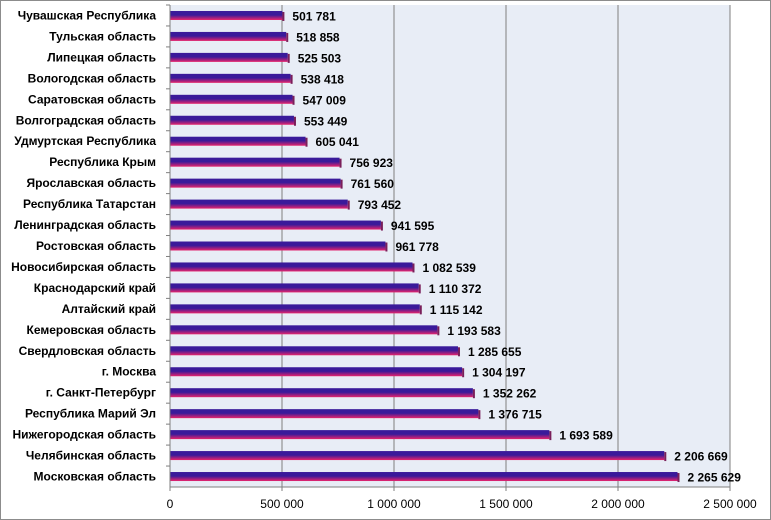 This screenshot has width=771, height=520. Describe the element at coordinates (282, 504) in the screenshot. I see `tick-label: 500 000` at that location.